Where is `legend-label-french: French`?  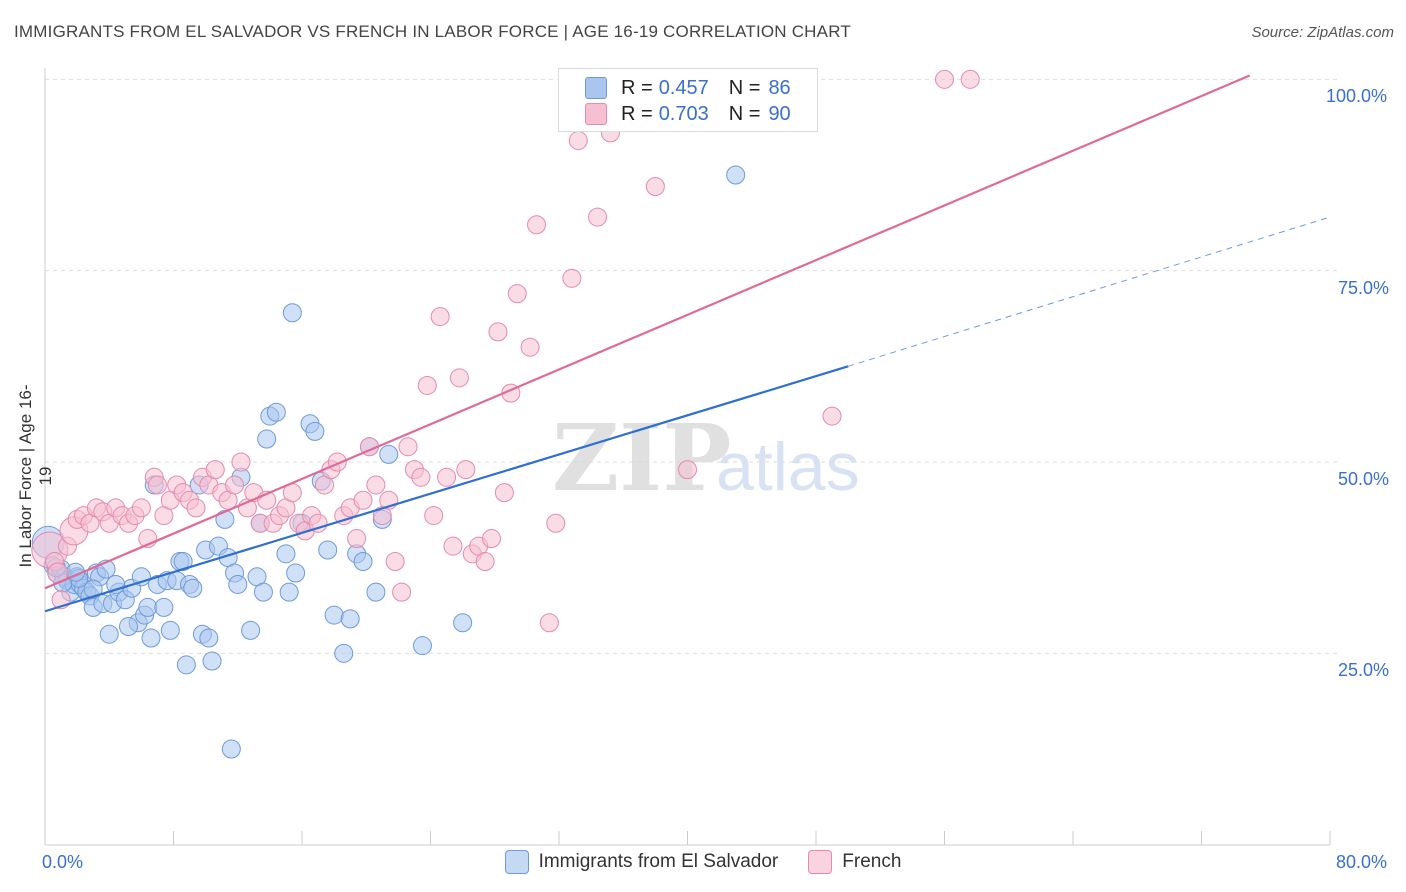
legend-label-french: French is located at coordinates (872, 861).